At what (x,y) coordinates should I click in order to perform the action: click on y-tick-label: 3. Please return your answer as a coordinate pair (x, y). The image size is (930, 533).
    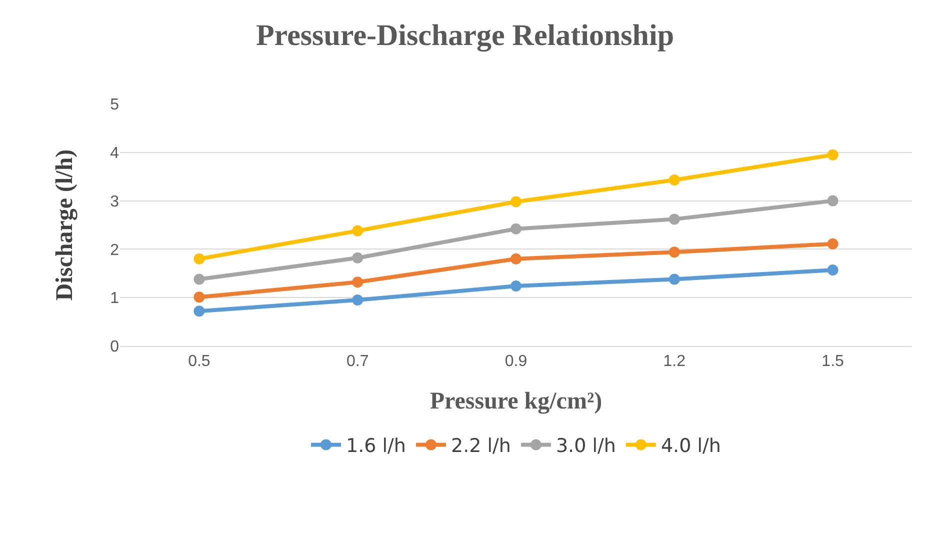
    Looking at the image, I should click on (115, 201).